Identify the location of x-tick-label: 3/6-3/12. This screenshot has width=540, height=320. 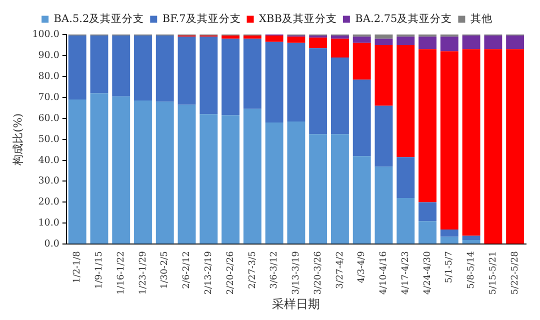
(275, 270).